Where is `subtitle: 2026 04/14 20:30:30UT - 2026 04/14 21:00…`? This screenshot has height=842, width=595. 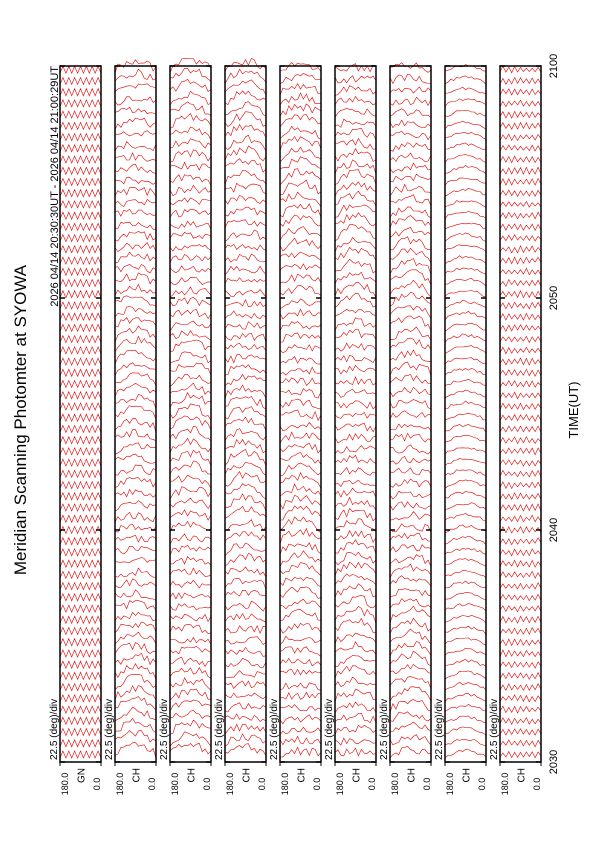
subtitle: 2026 04/14 20:30:30UT - 2026 04/14 21:00… is located at coordinates (55, 186).